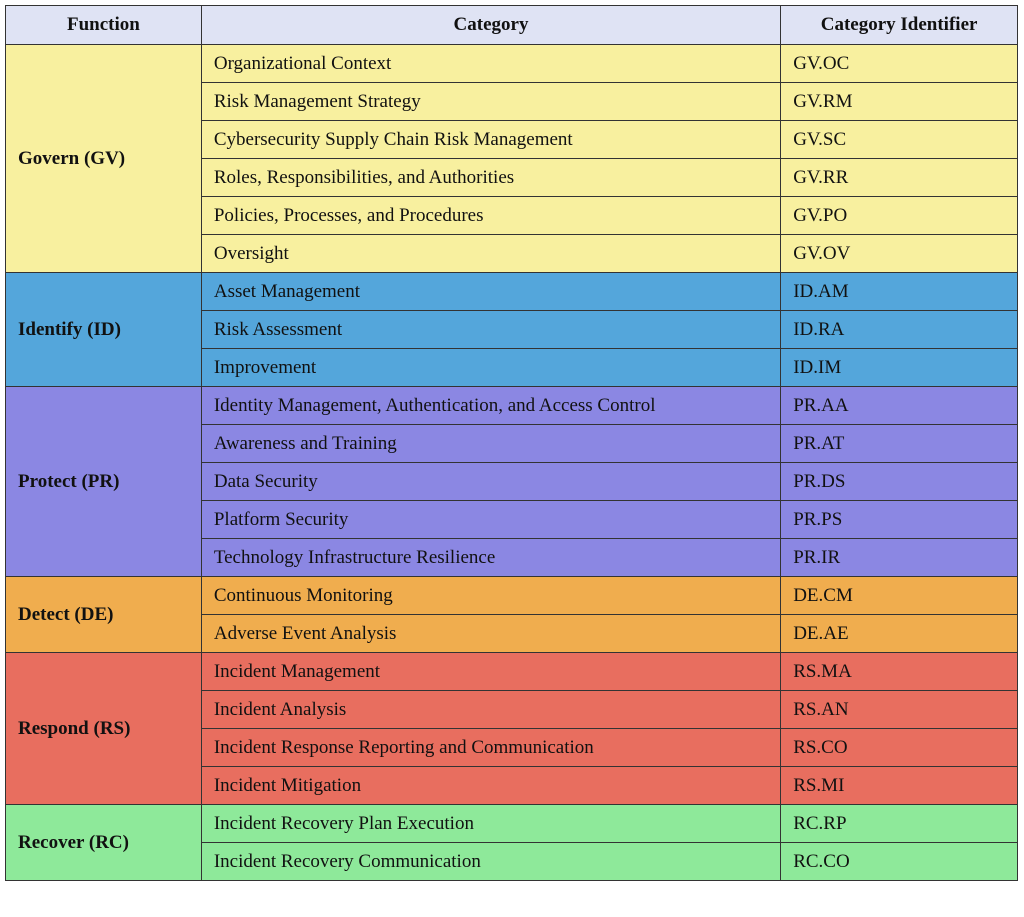 Image resolution: width=1024 pixels, height=917 pixels. I want to click on table-row: Detect (DE) Continuous Monitoring DE.CM, so click(511, 614).